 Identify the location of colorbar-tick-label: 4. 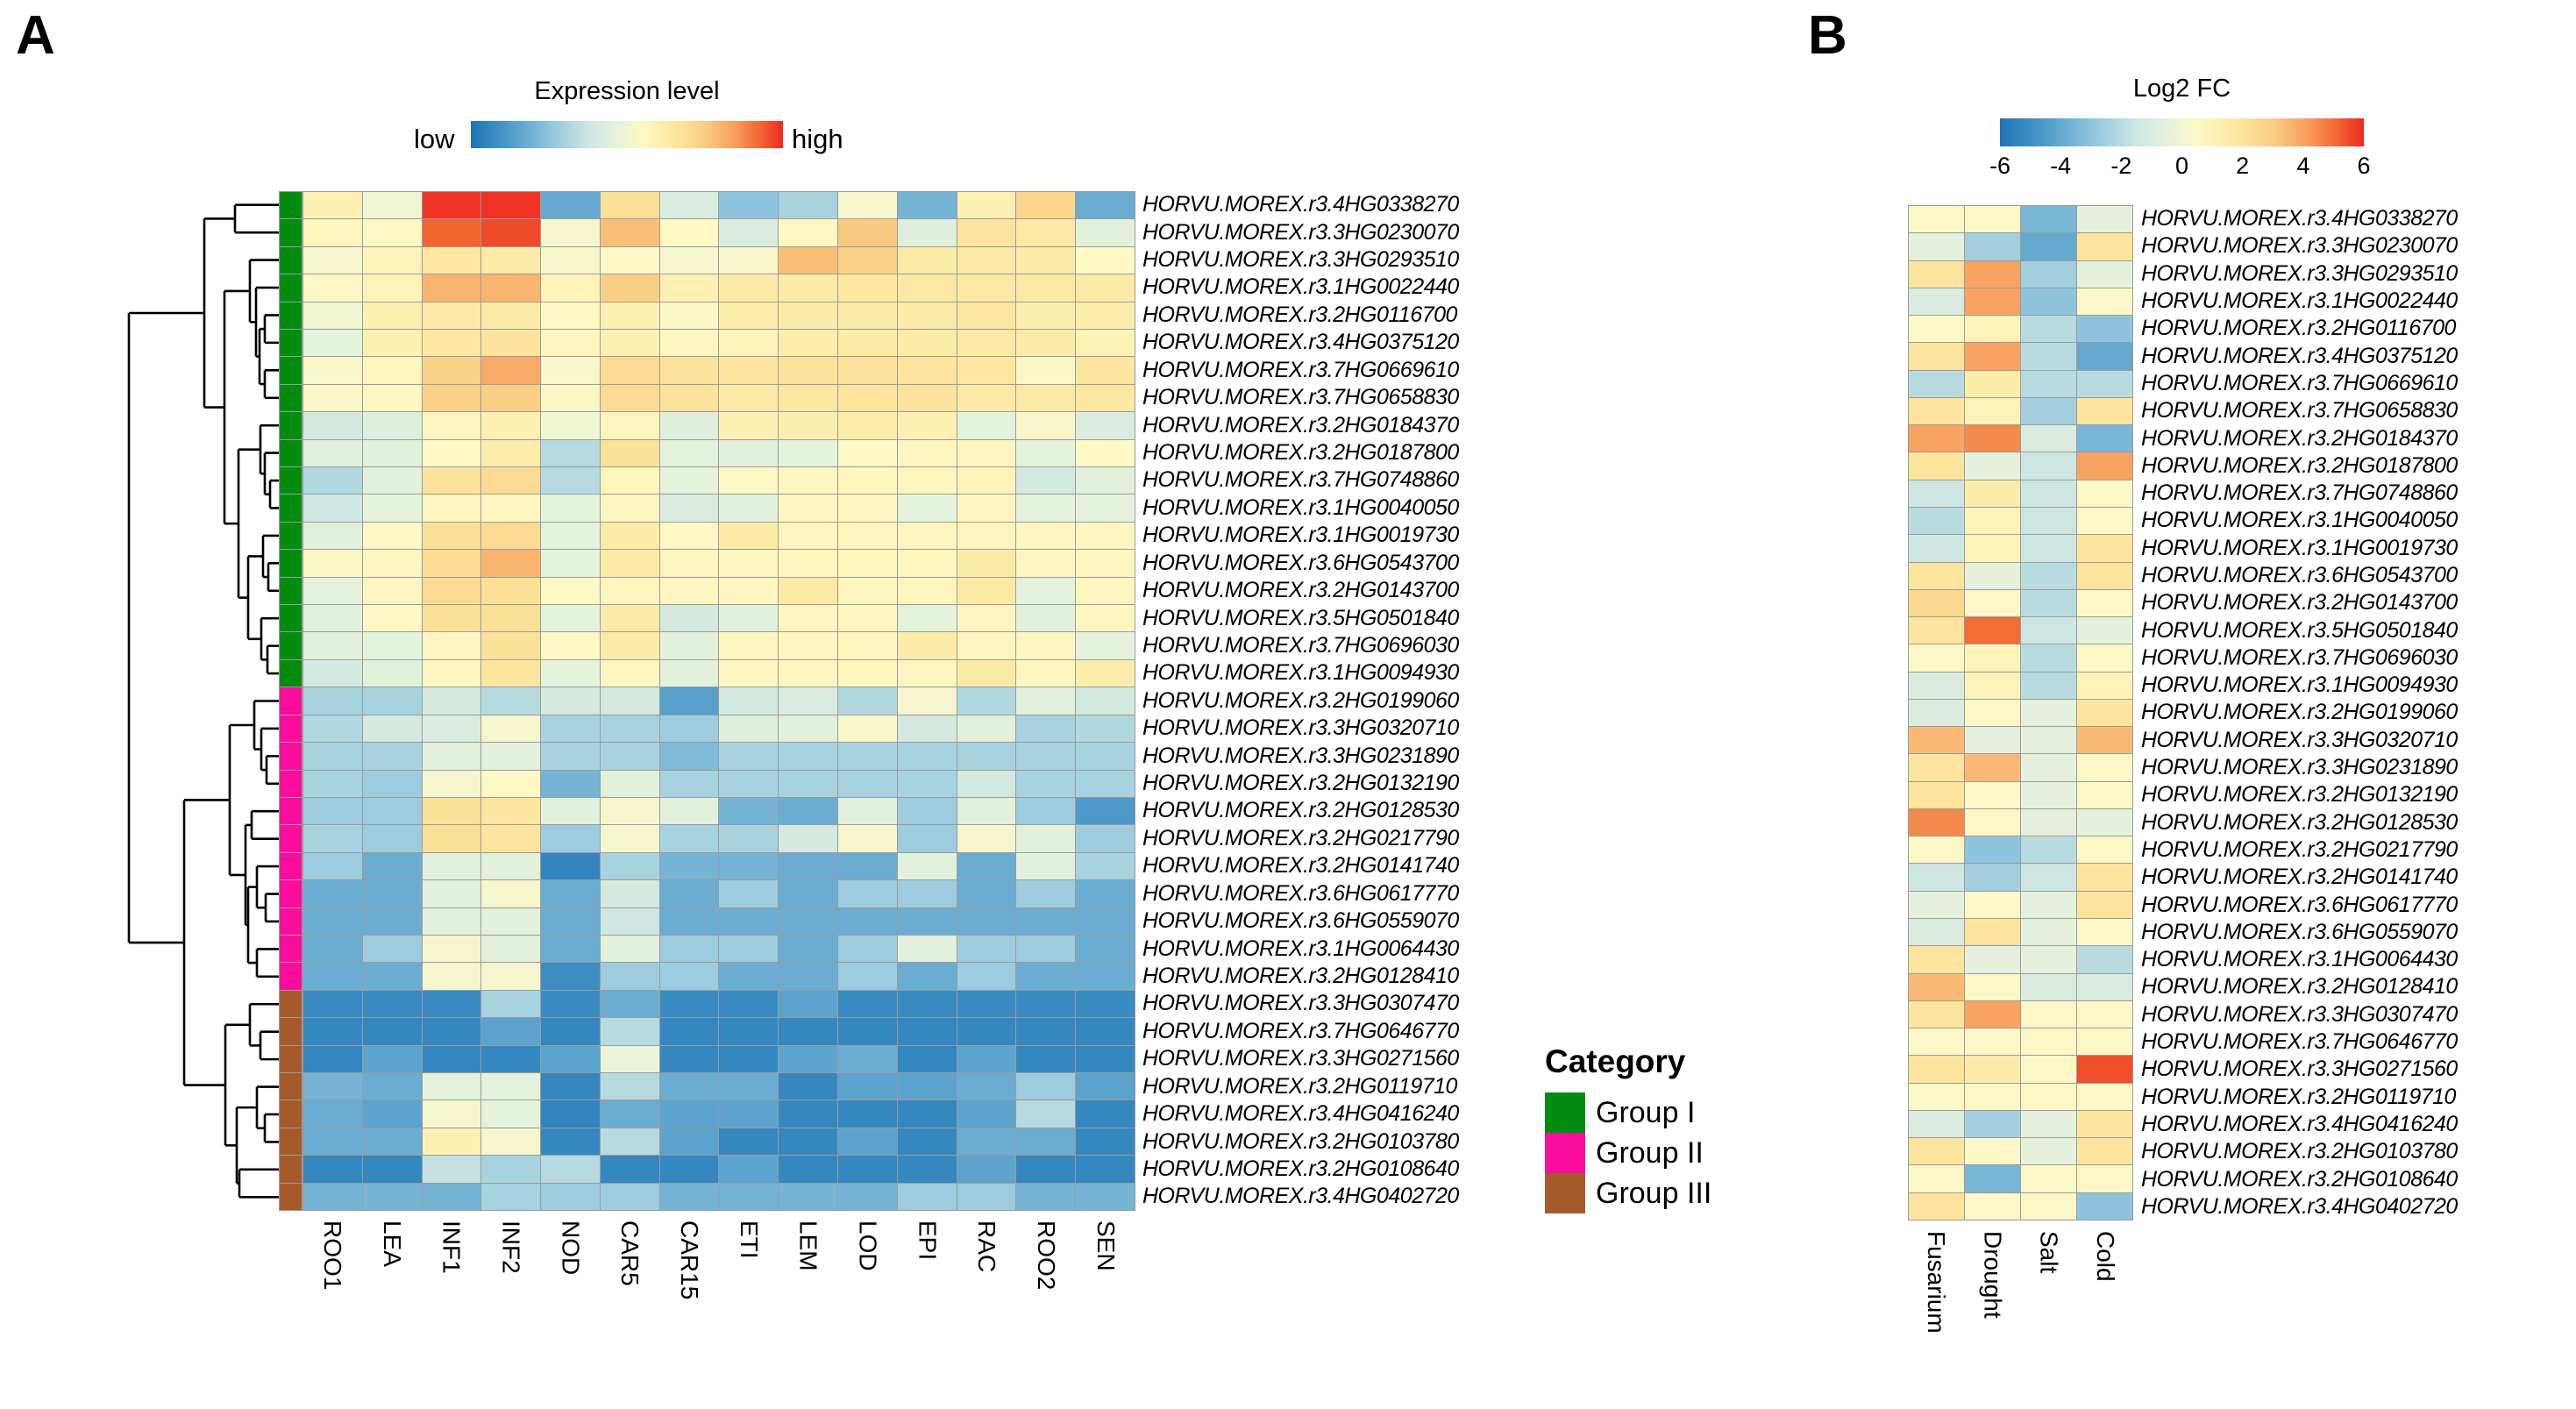
(2303, 166).